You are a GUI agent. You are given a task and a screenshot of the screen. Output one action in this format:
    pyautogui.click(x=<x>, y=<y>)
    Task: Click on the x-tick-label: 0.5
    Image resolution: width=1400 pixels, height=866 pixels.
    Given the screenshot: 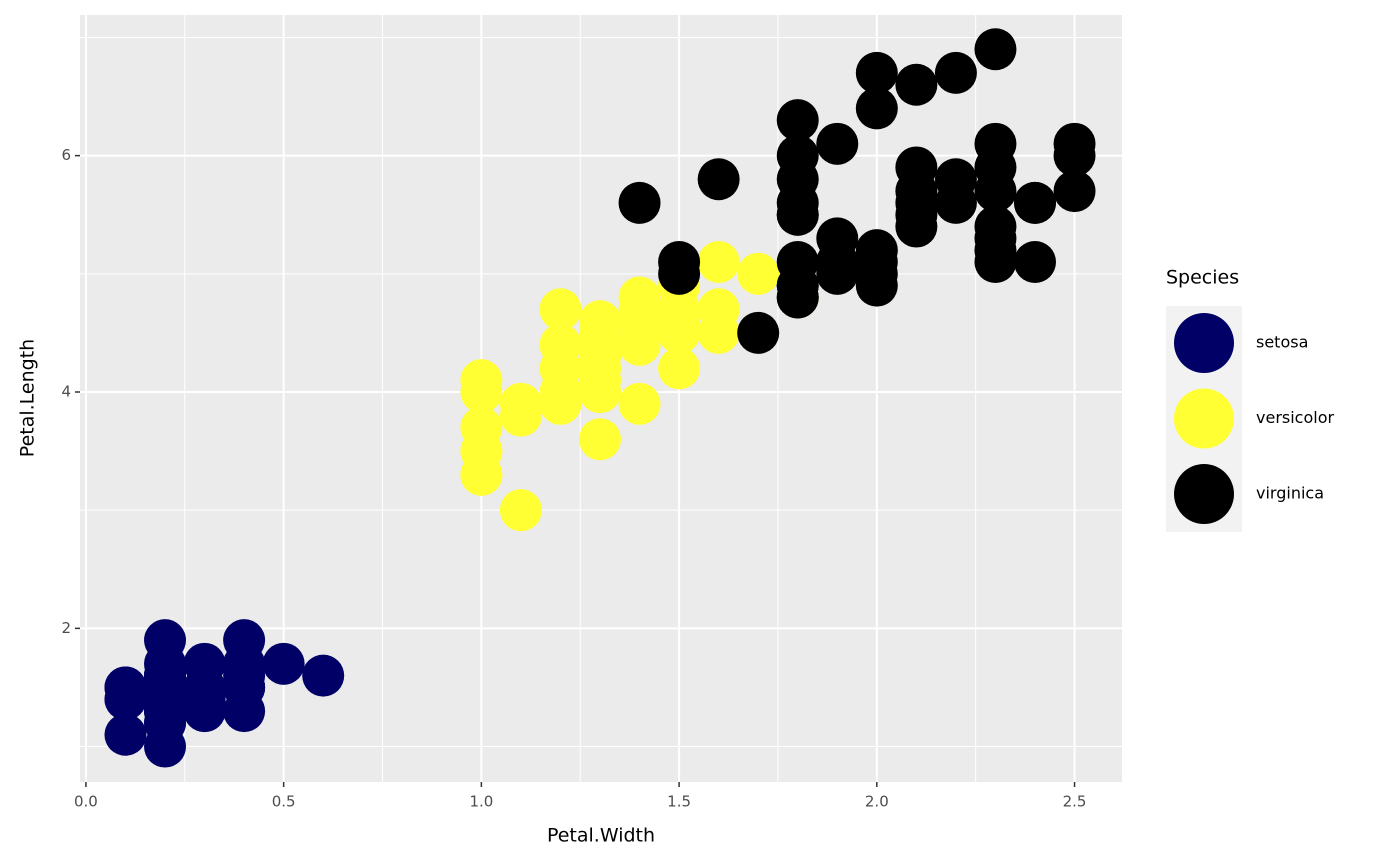 What is the action you would take?
    pyautogui.click(x=284, y=802)
    